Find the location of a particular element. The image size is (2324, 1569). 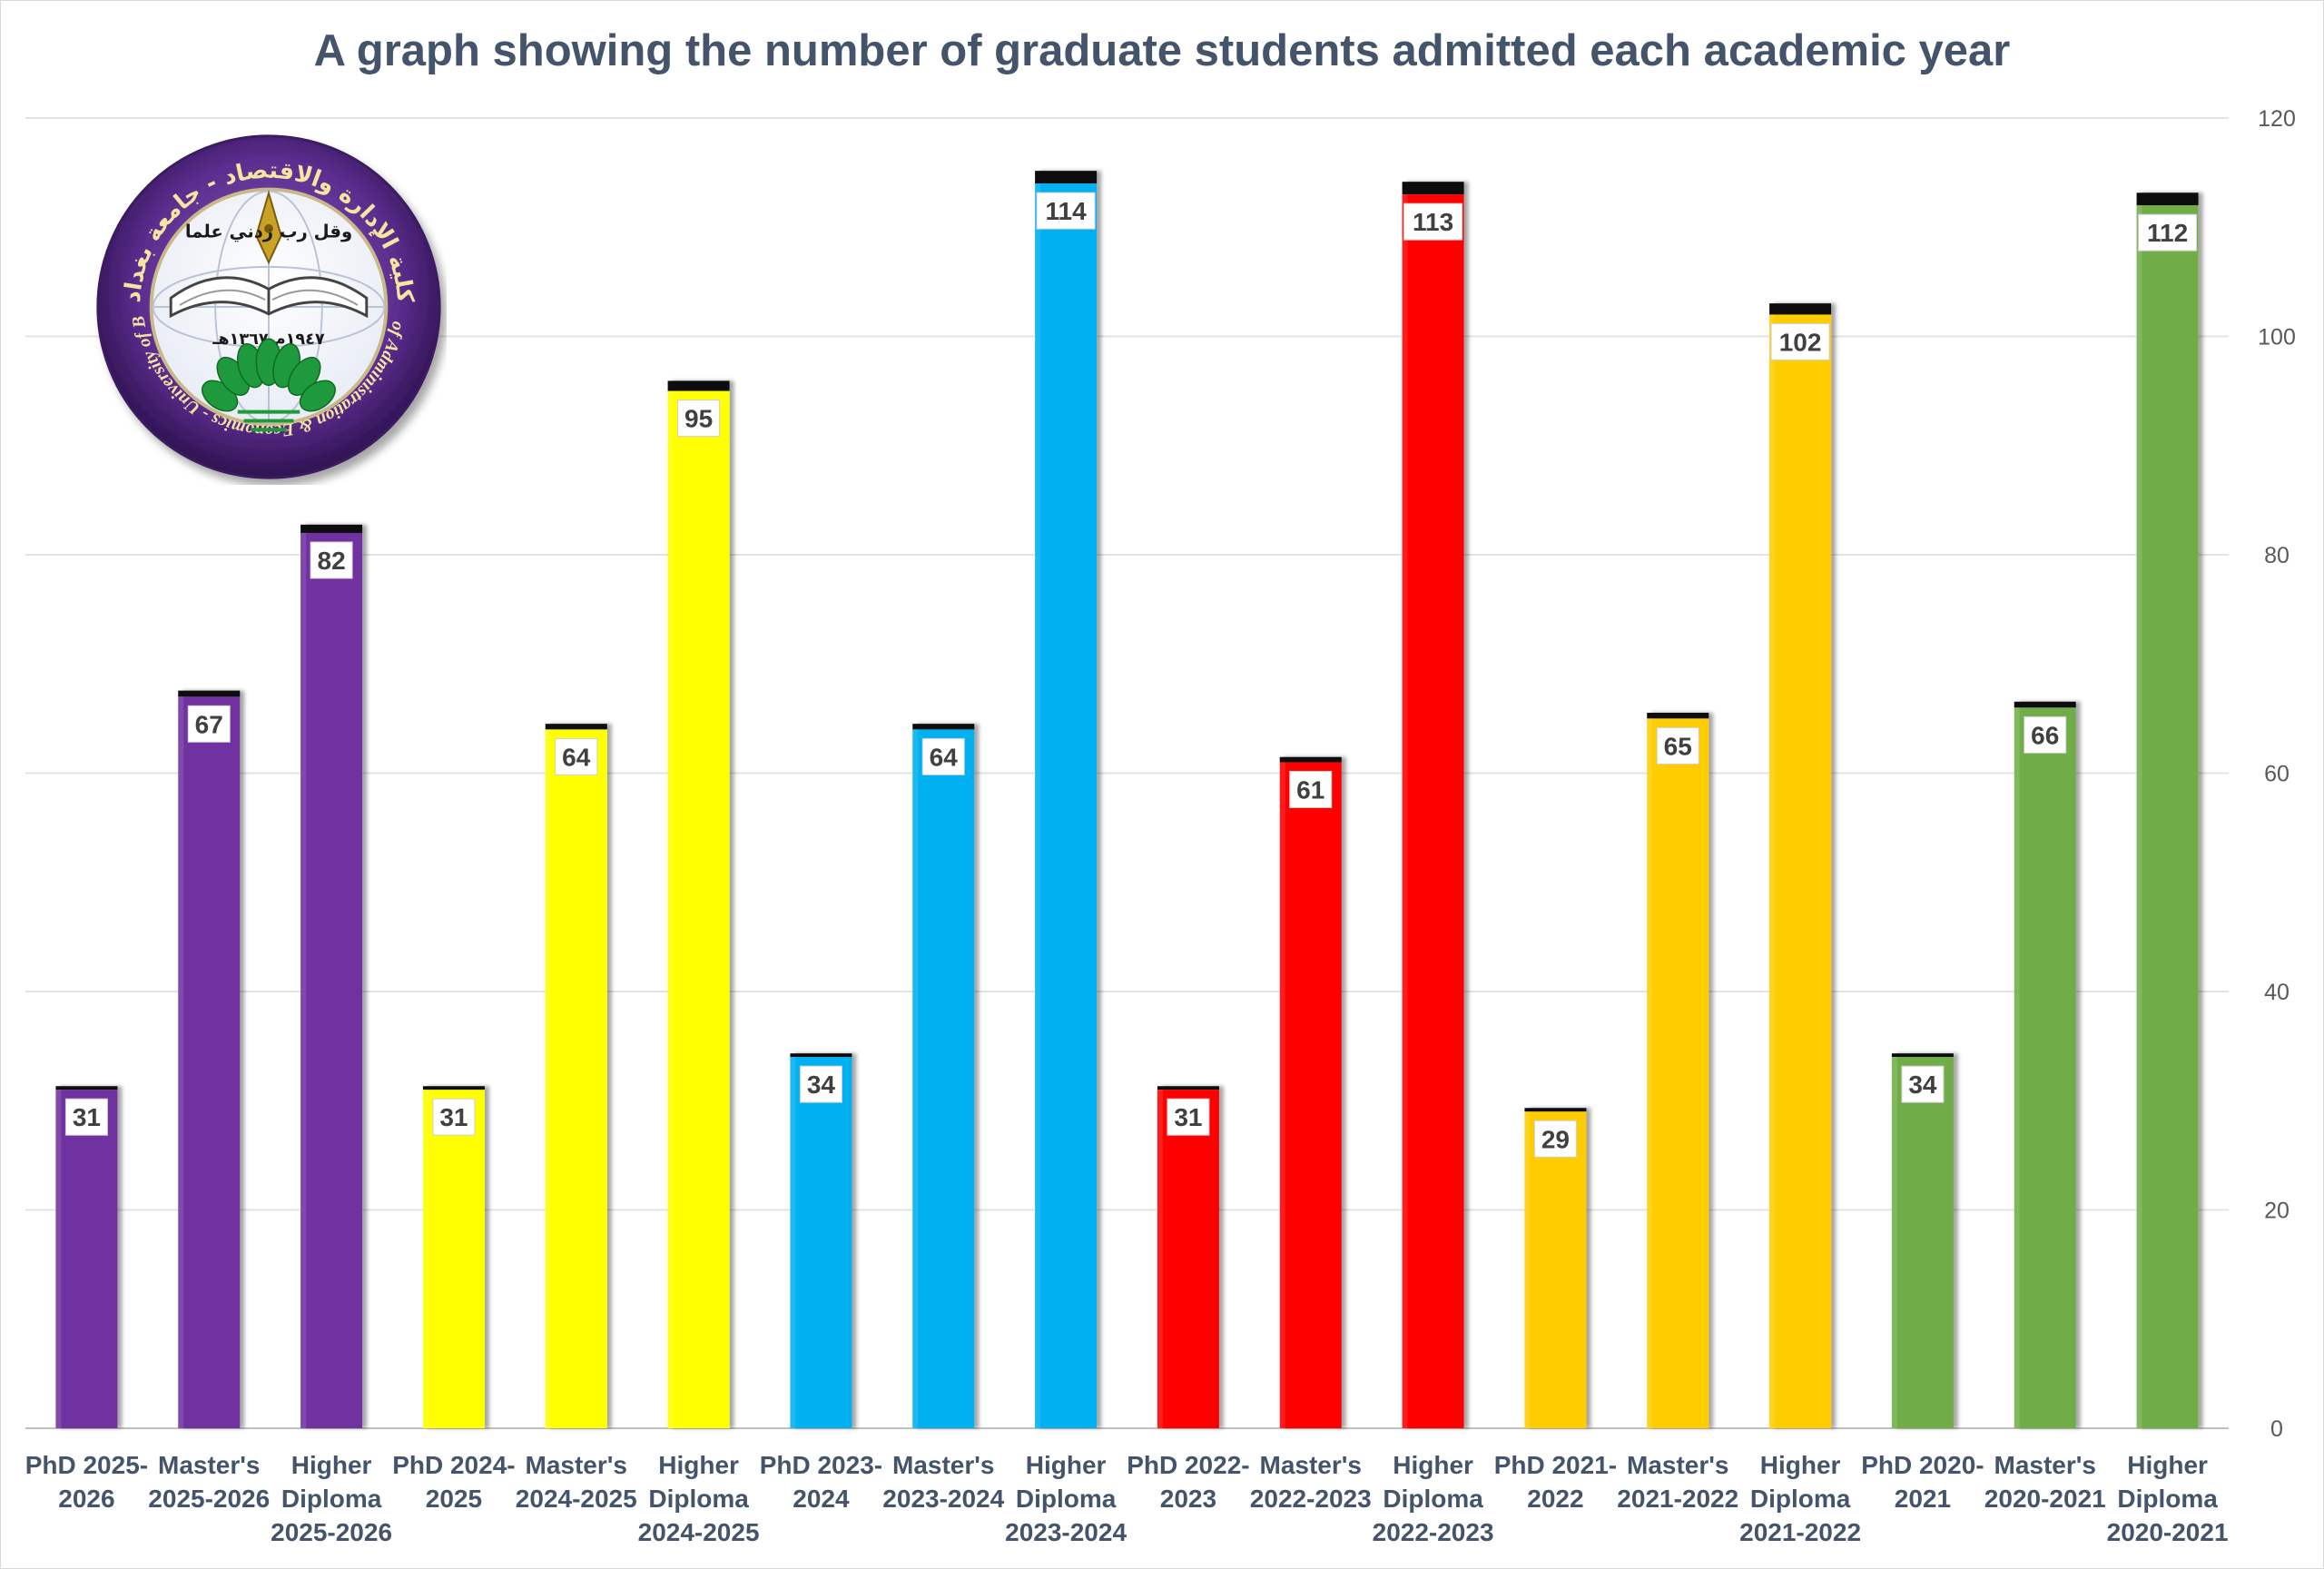

x-category-label: Higher Diploma 2025-2026 is located at coordinates (331, 1499).